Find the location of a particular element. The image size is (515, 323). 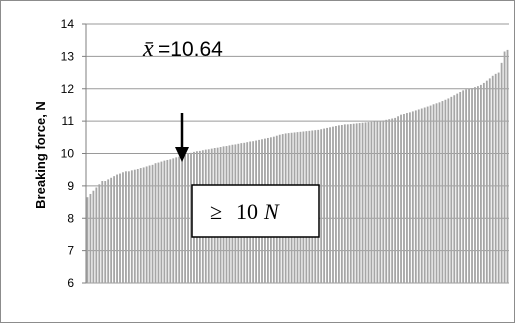

threshold-symbol: ≥ is located at coordinates (216, 211).